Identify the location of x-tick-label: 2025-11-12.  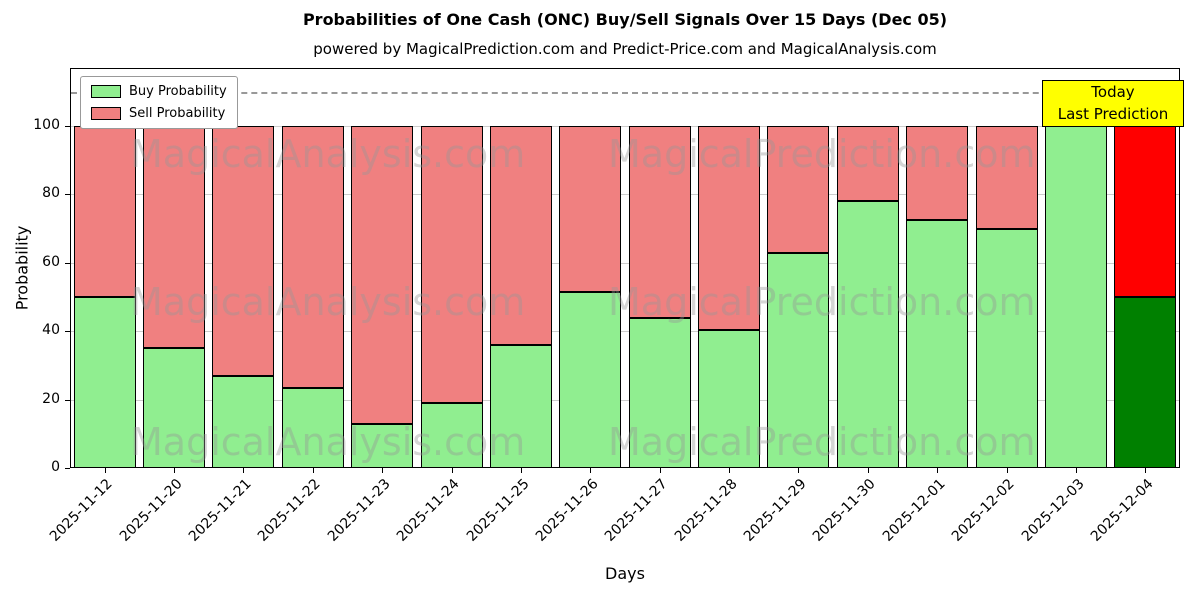
(82, 510).